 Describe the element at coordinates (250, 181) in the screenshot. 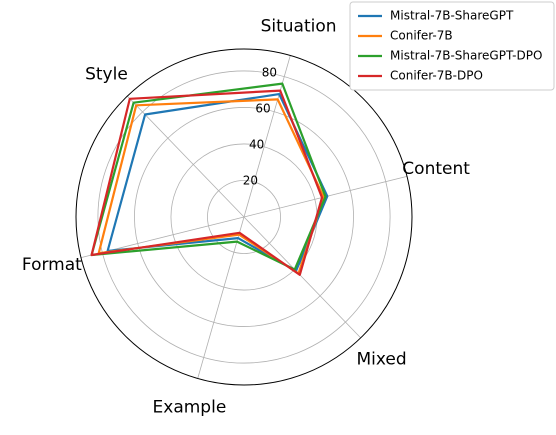

I see `r-tick-label: 20` at that location.